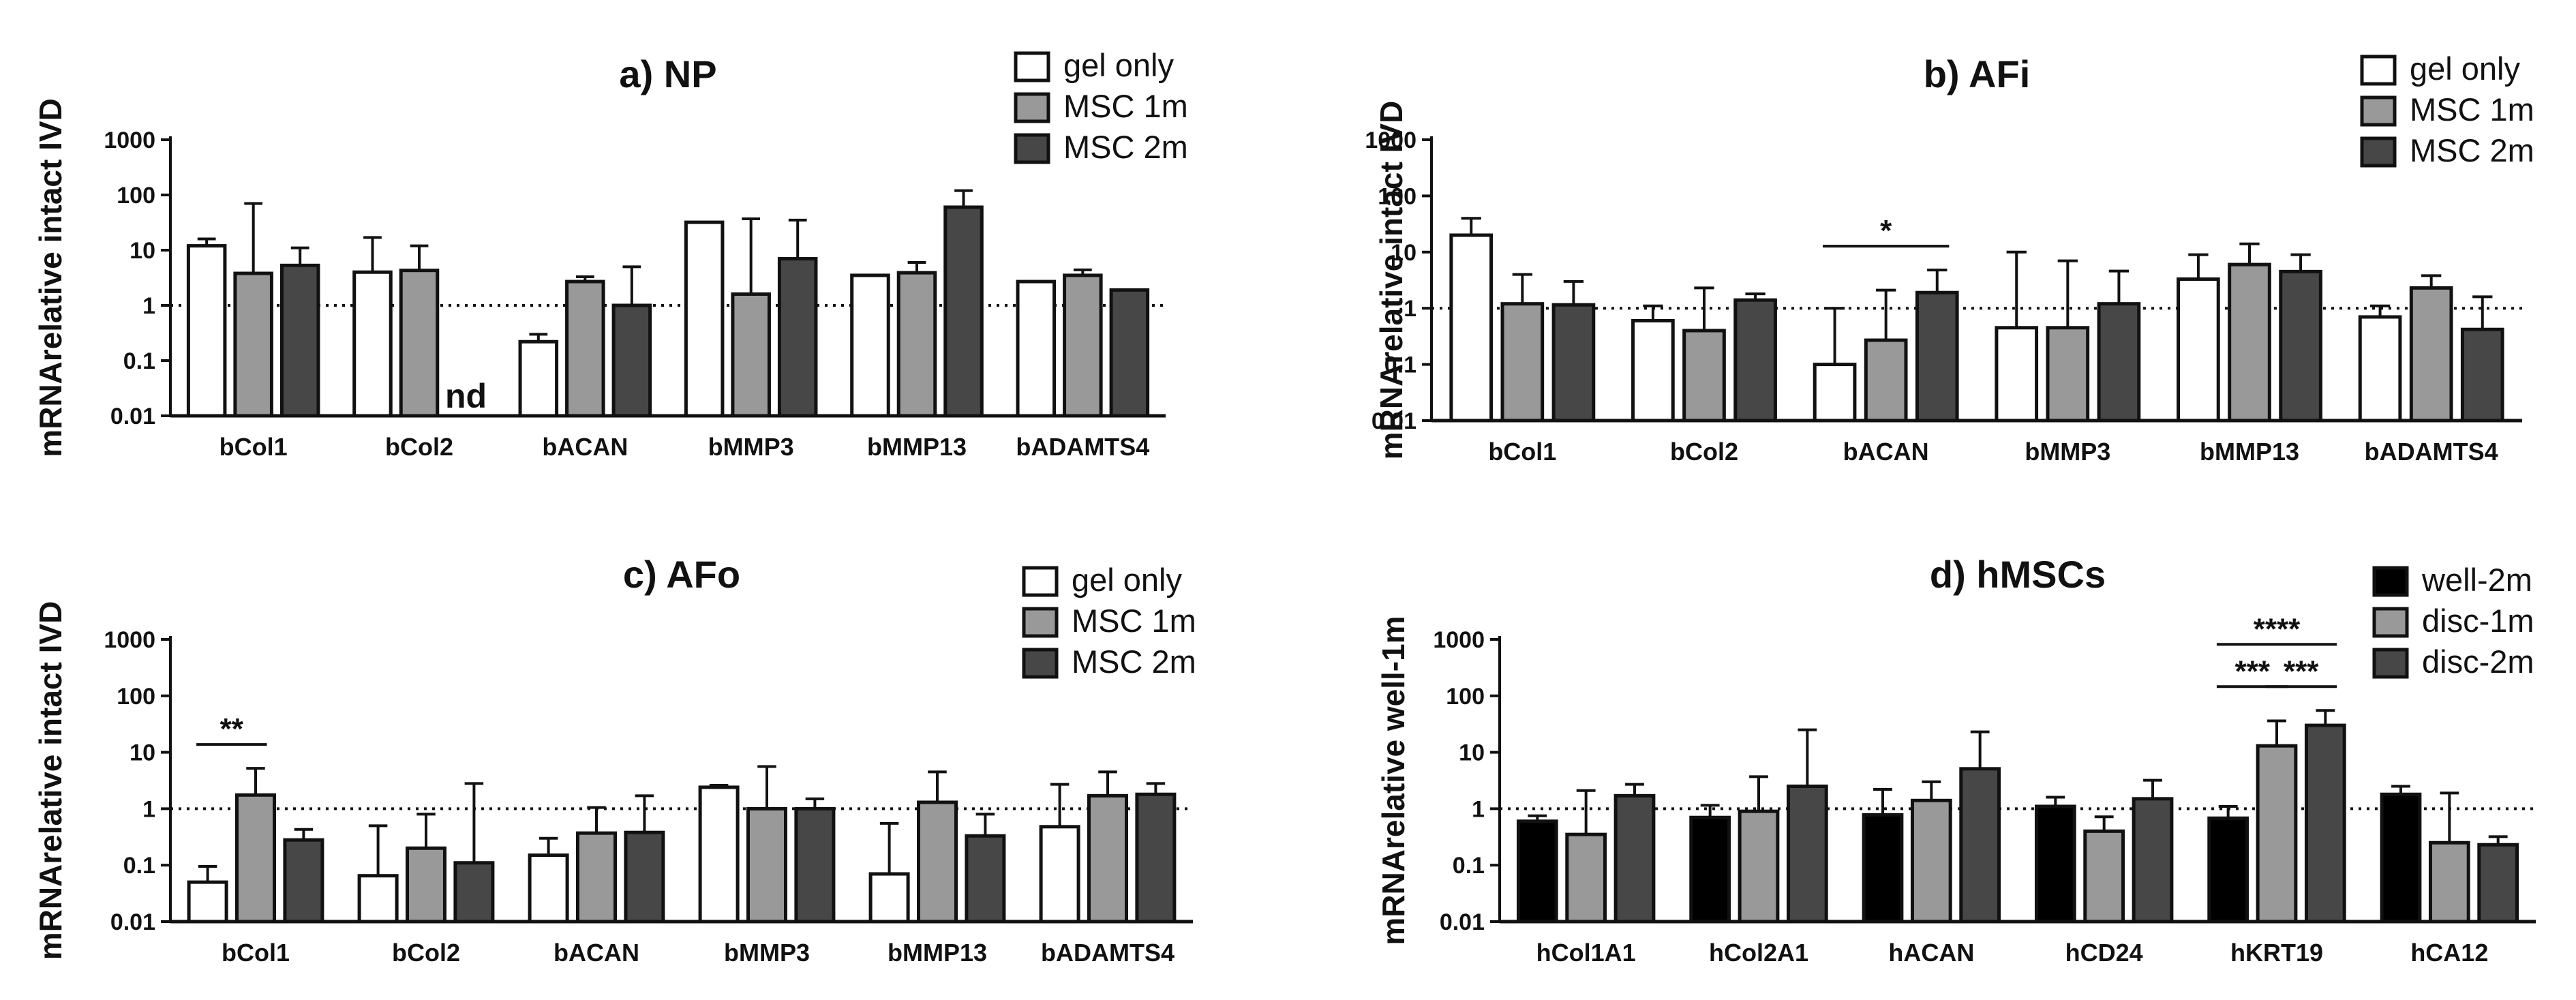 The height and width of the screenshot is (1000, 2576). I want to click on bar-hCA12-disc-2m, so click(2498, 884).